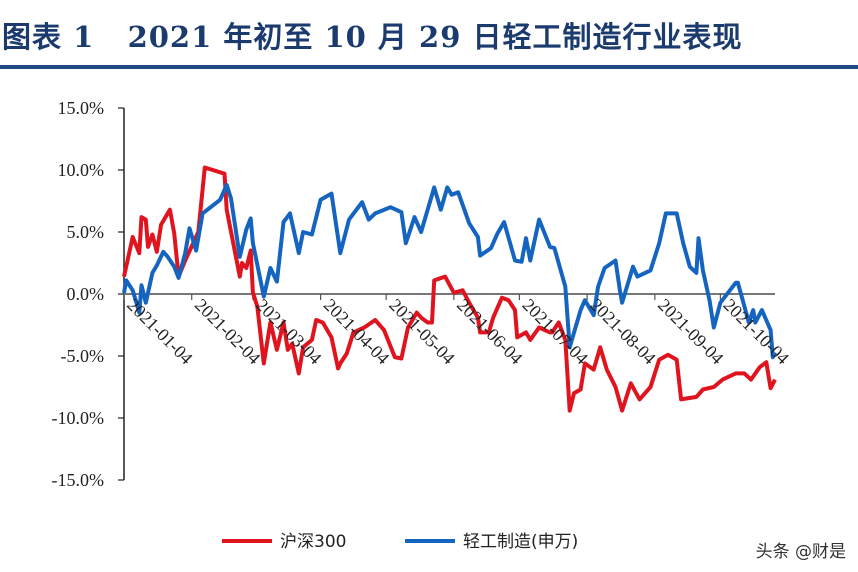 This screenshot has width=858, height=572. Describe the element at coordinates (520, 542) in the screenshot. I see `legend-label-light-industry: 轻工制造(申万)` at that location.